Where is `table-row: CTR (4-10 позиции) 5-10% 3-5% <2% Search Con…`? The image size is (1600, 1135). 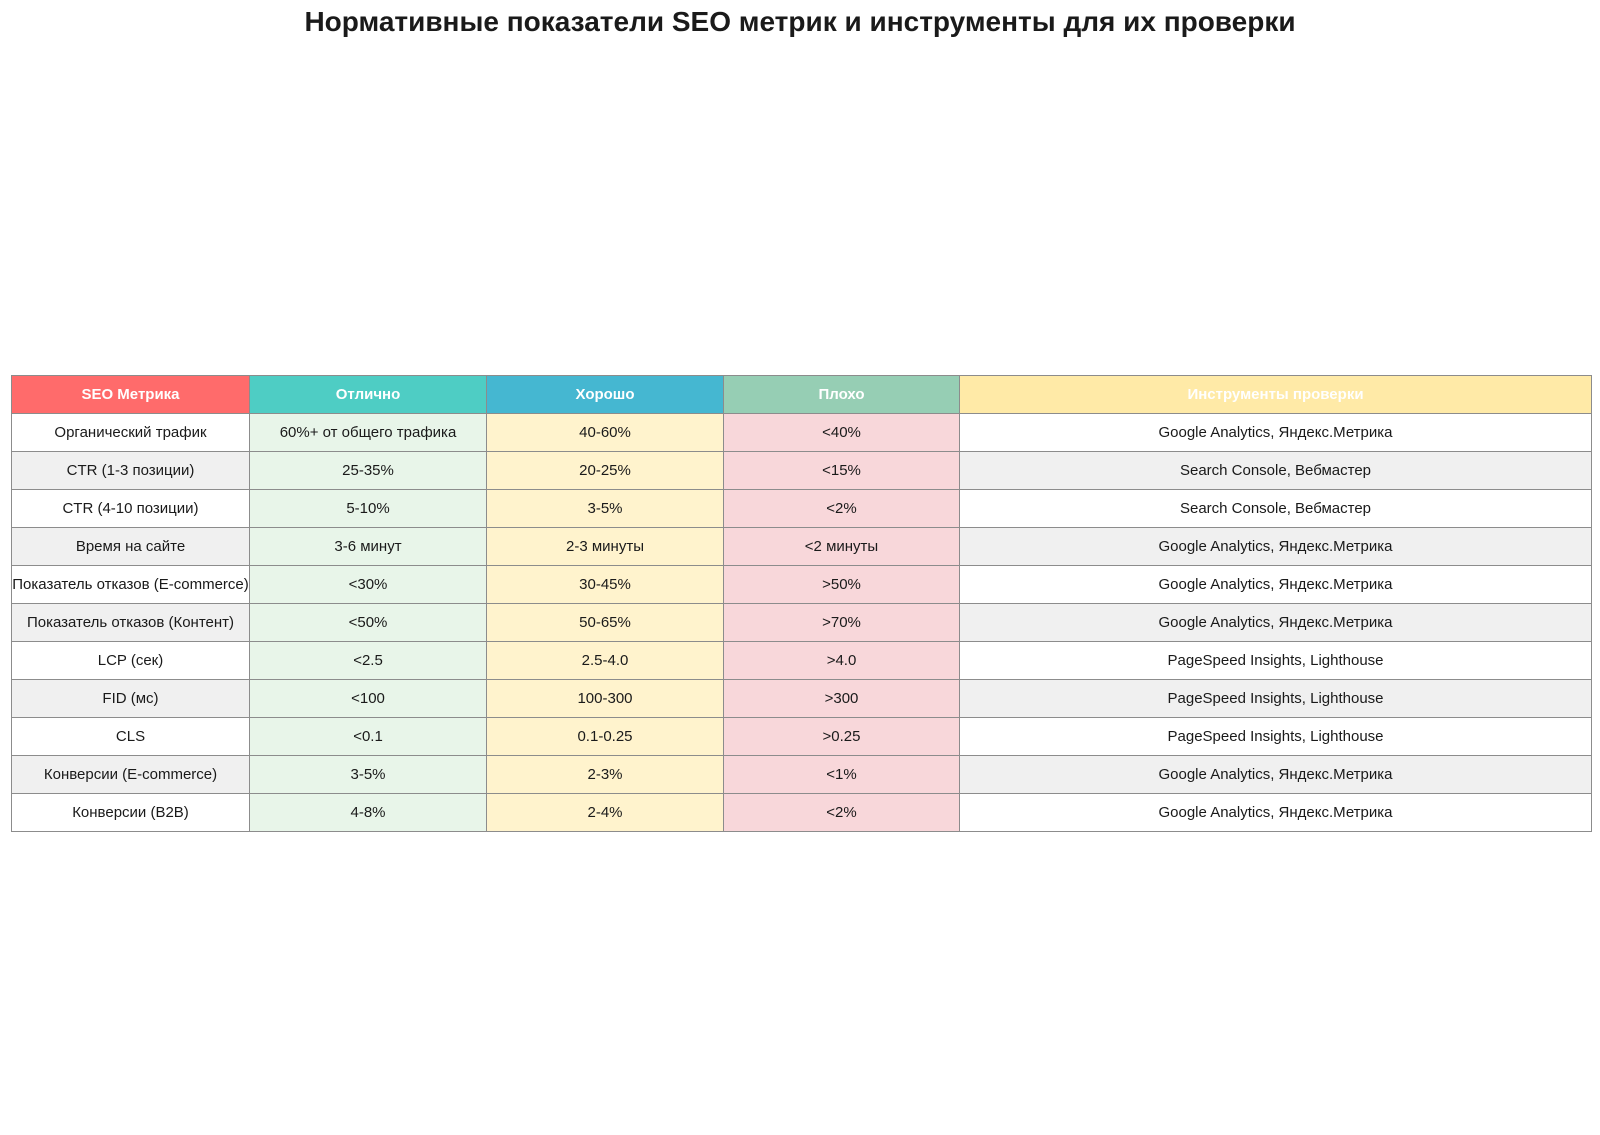 table-row: CTR (4-10 позиции) 5-10% 3-5% <2% Search Con… is located at coordinates (801, 508).